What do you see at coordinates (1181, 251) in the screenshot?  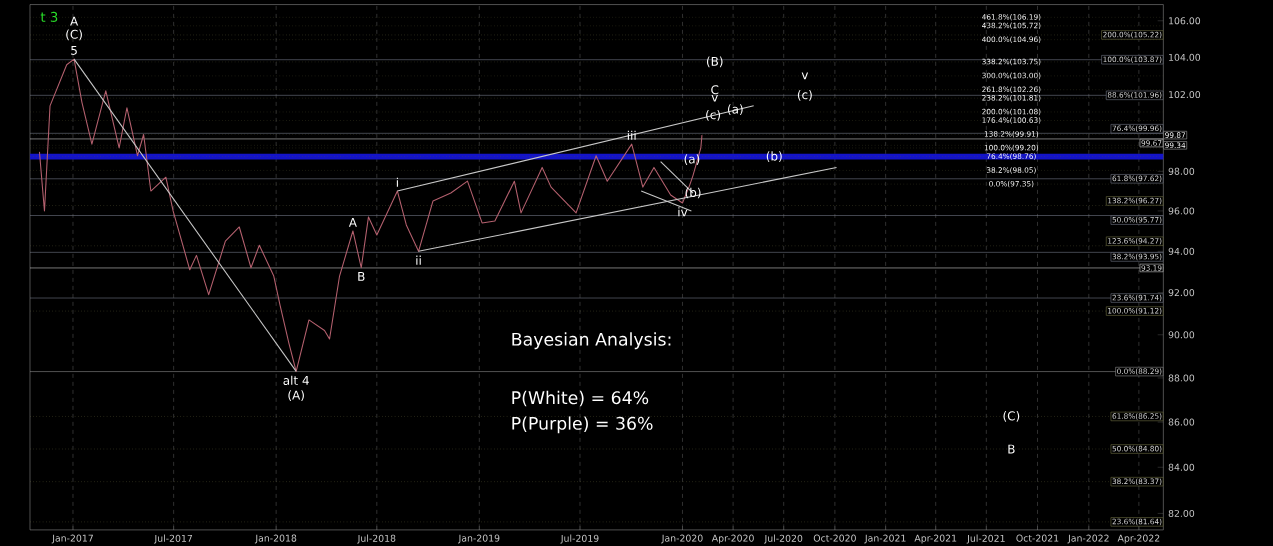 I see `y-tick-label: 94.00` at bounding box center [1181, 251].